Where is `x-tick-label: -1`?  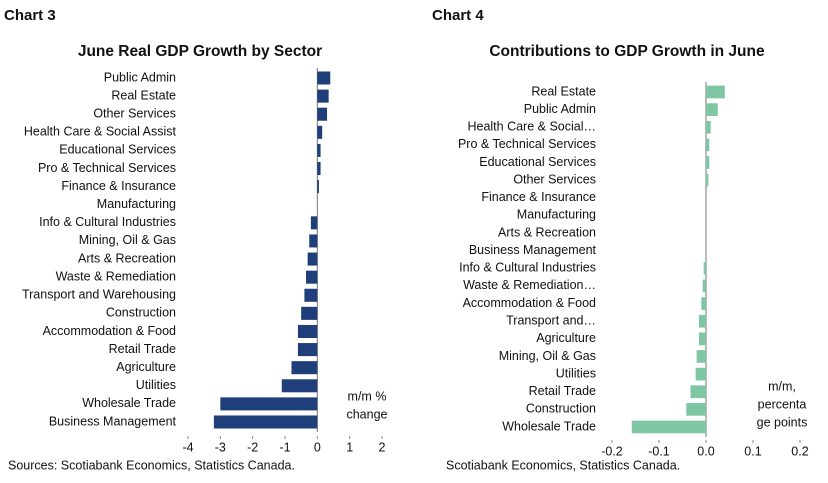 x-tick-label: -1 is located at coordinates (284, 447).